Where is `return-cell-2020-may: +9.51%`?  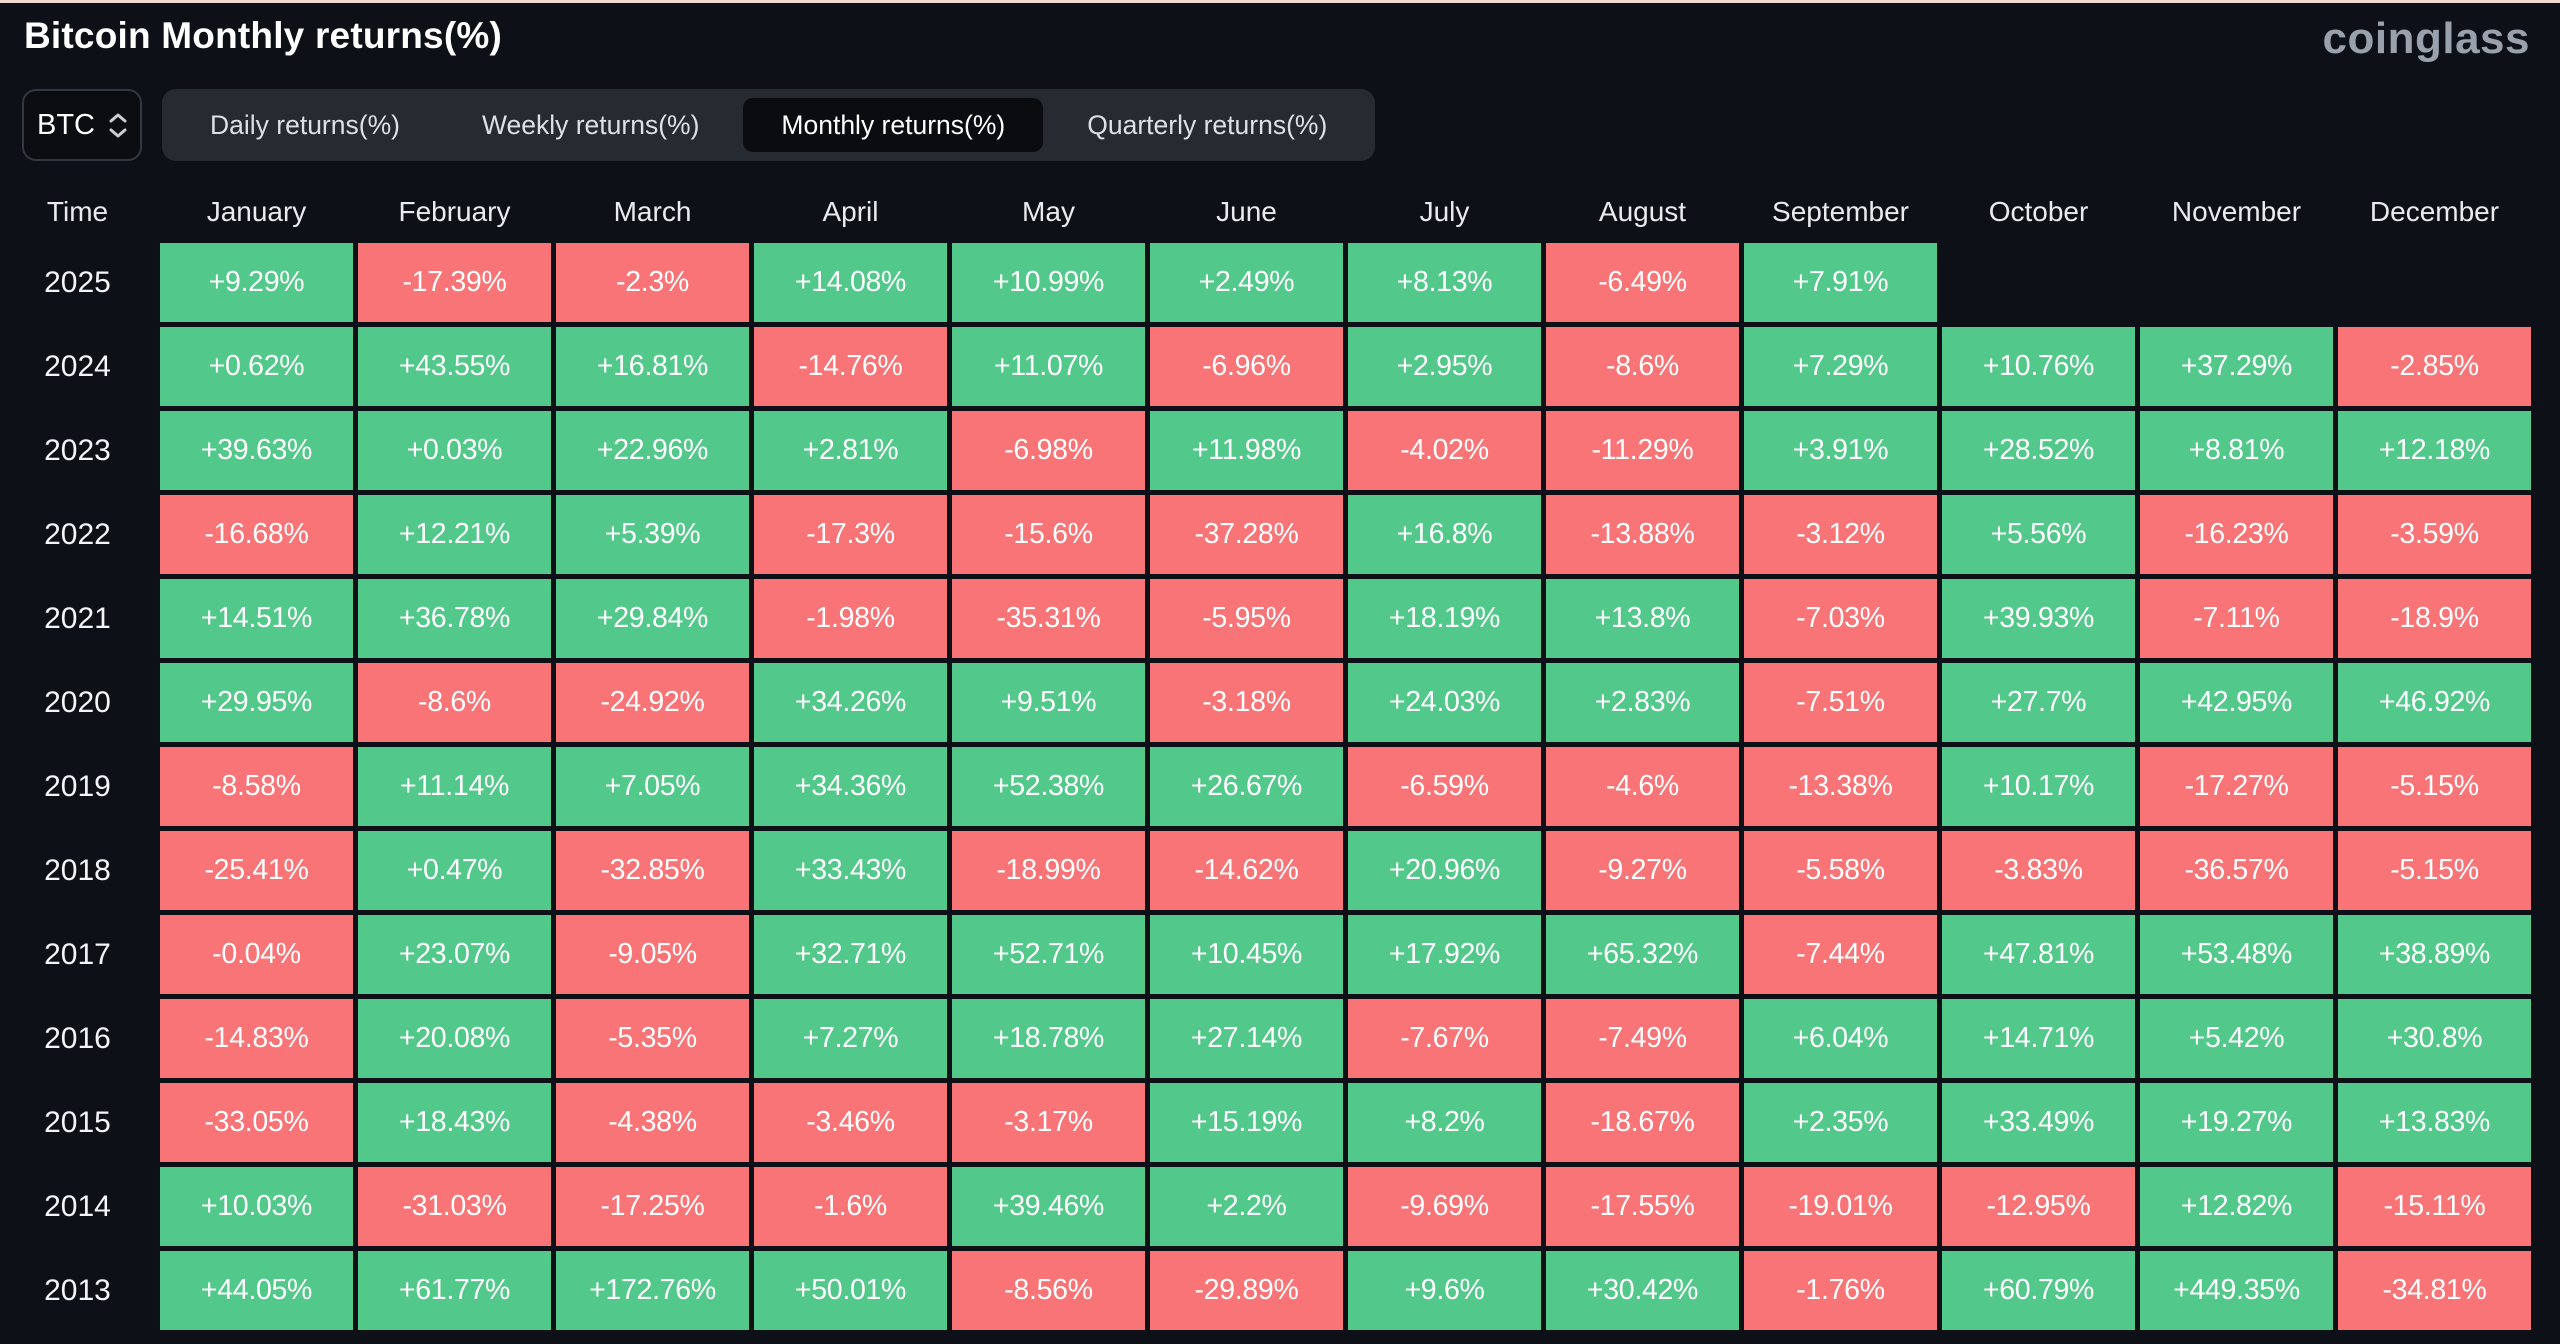
return-cell-2020-may: +9.51% is located at coordinates (1048, 702).